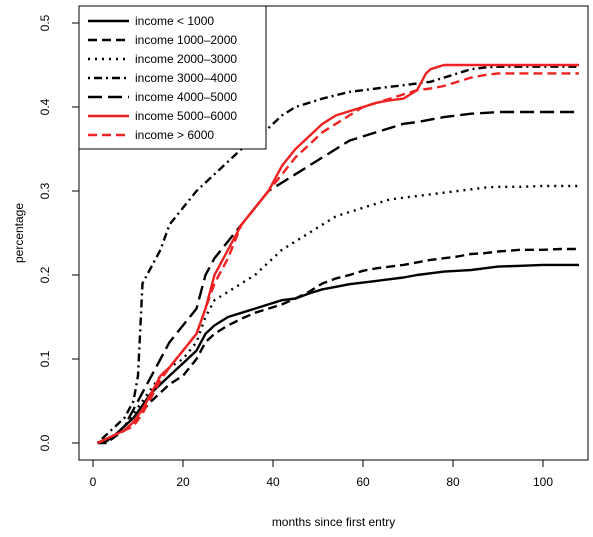 The width and height of the screenshot is (593, 537). What do you see at coordinates (45, 358) in the screenshot?
I see `y-tick-label: 0.1` at bounding box center [45, 358].